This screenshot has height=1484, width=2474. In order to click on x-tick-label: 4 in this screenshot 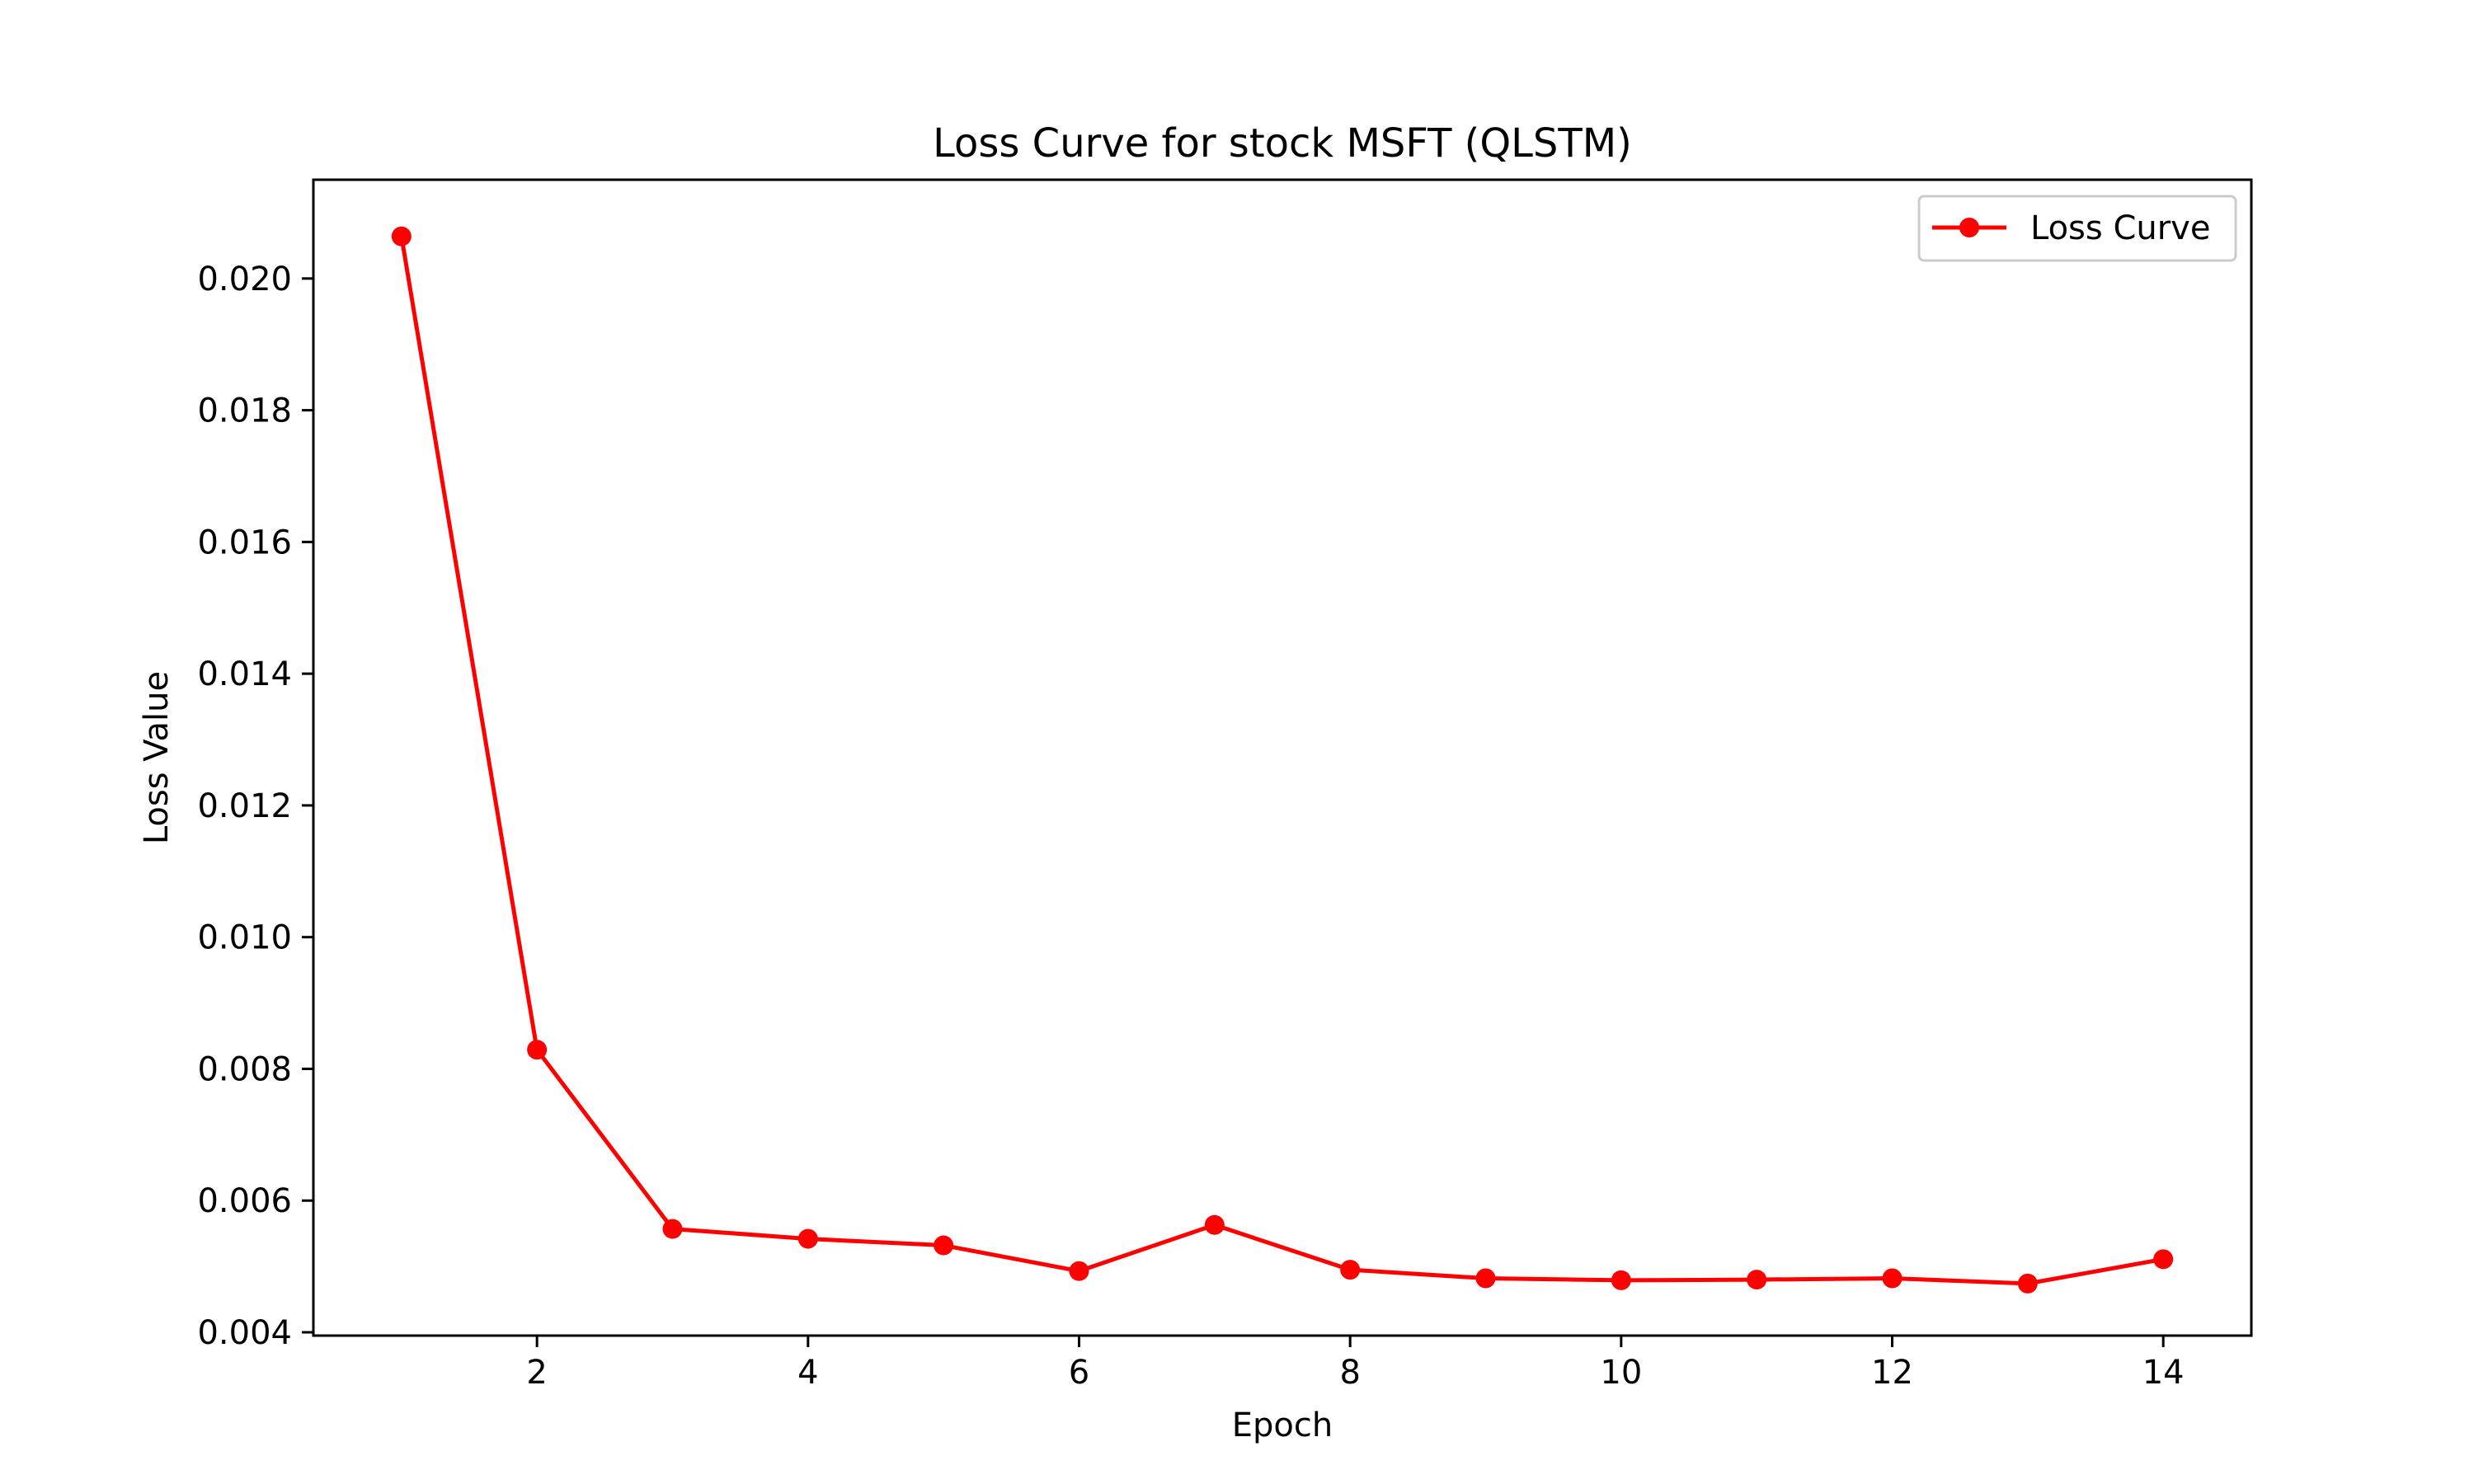, I will do `click(807, 1373)`.